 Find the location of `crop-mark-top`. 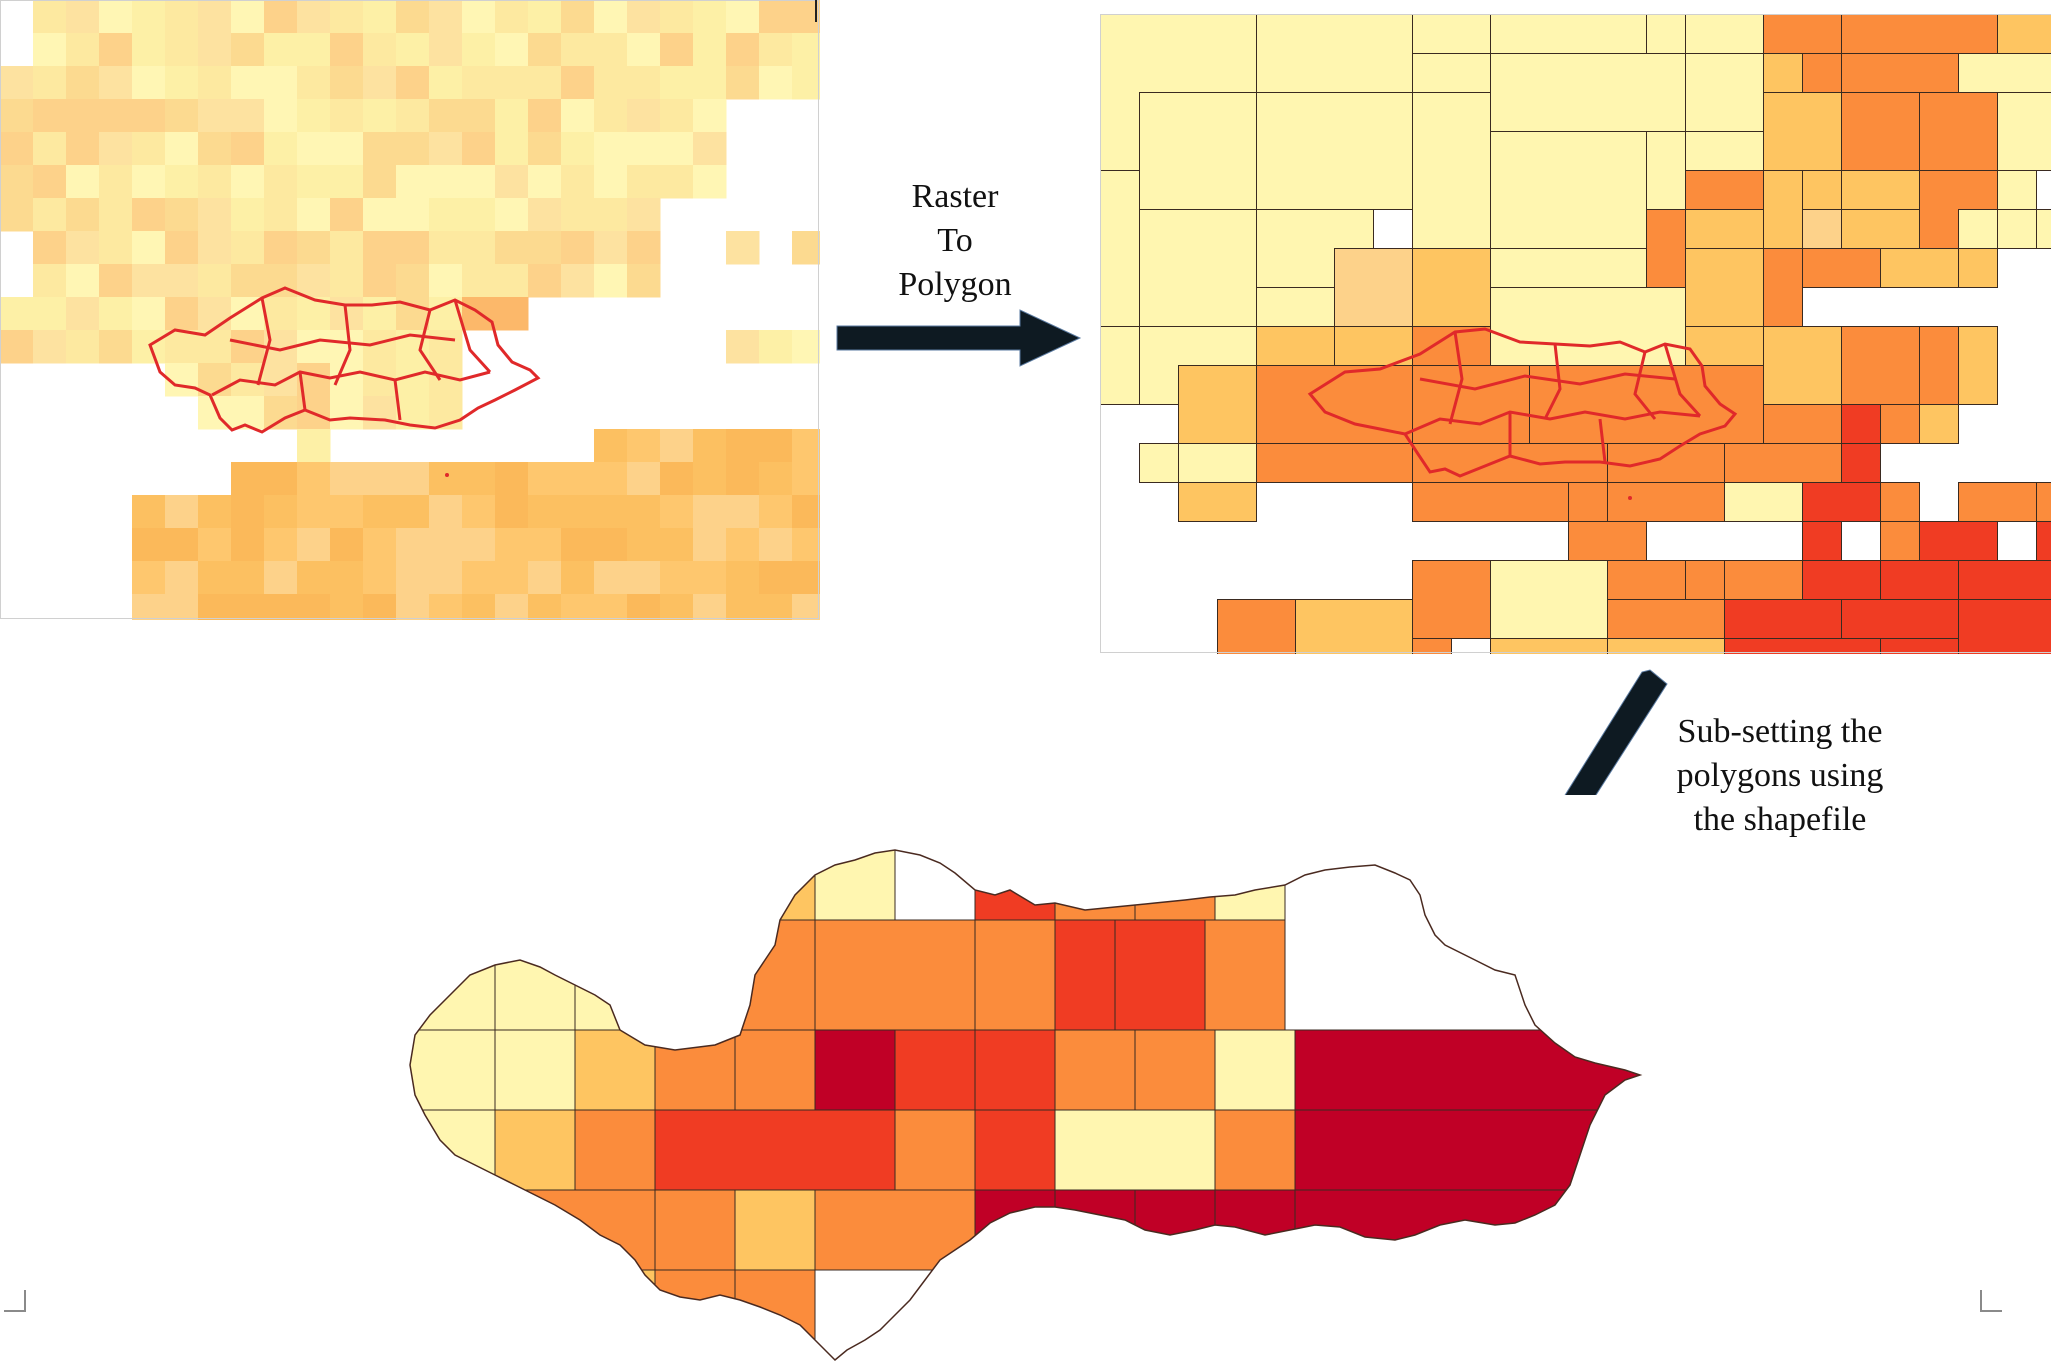

crop-mark-top is located at coordinates (816, 11).